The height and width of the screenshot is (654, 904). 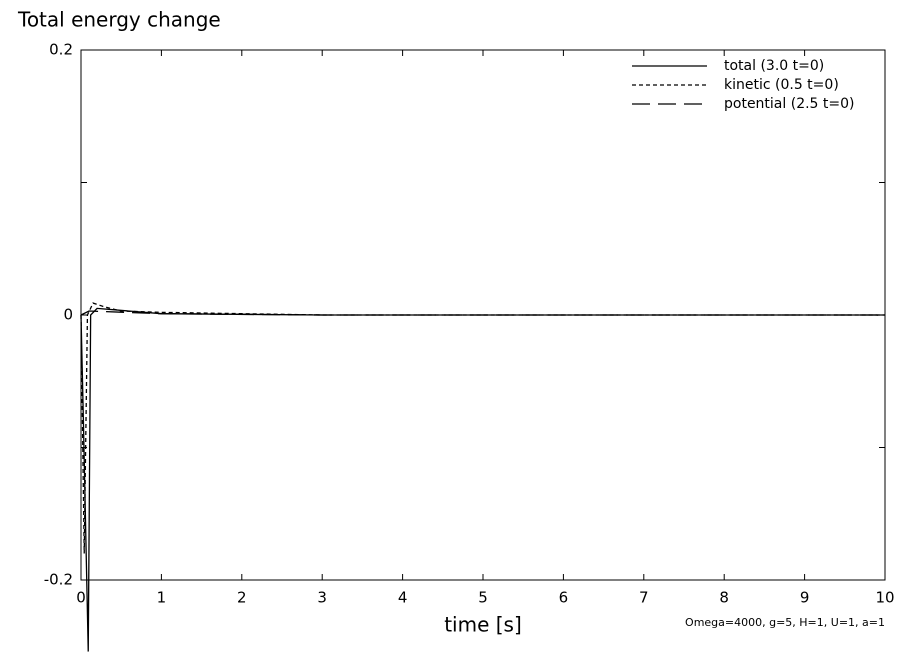 What do you see at coordinates (483, 598) in the screenshot?
I see `x-tick-label: 5` at bounding box center [483, 598].